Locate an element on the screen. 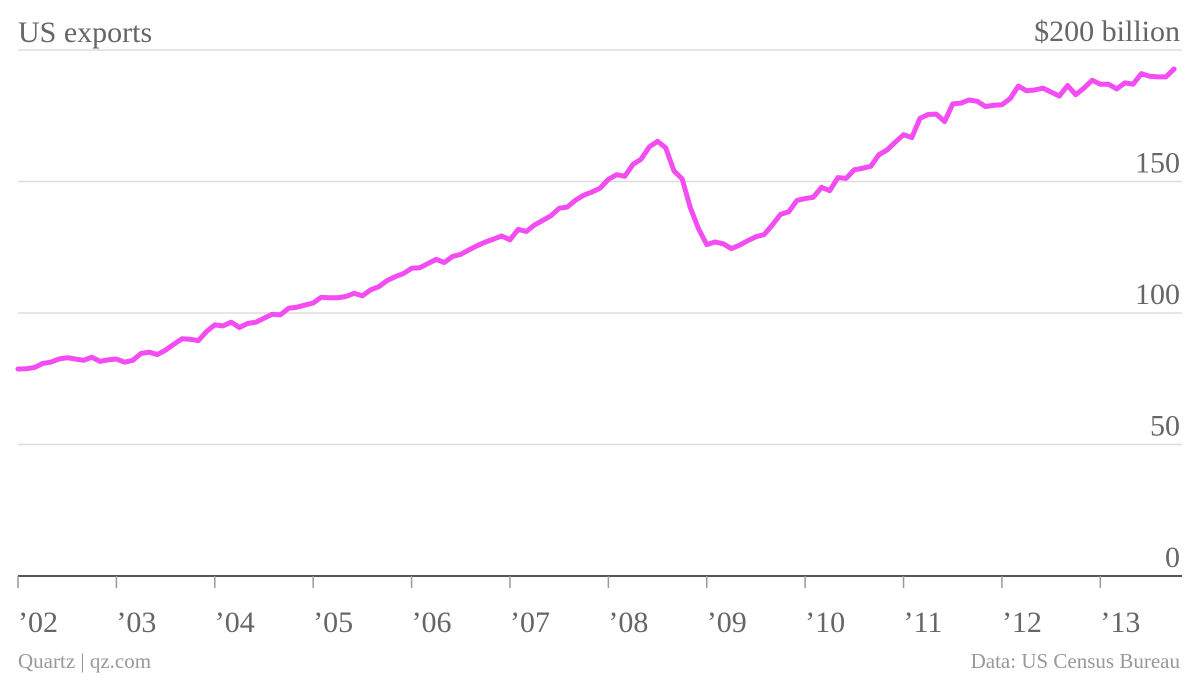 The width and height of the screenshot is (1200, 681). x-tick-label: ’11 is located at coordinates (923, 622).